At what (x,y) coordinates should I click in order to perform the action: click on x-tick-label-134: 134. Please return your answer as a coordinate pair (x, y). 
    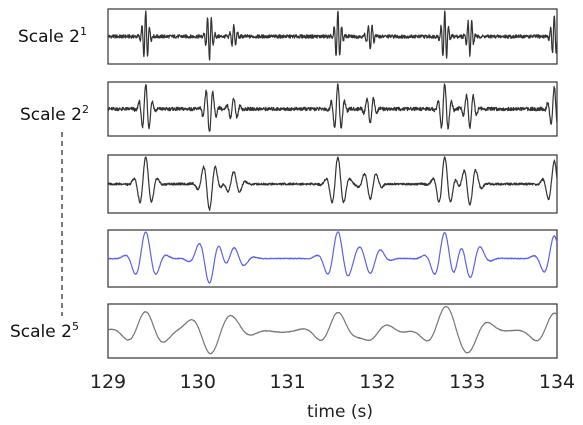
    Looking at the image, I should click on (557, 382).